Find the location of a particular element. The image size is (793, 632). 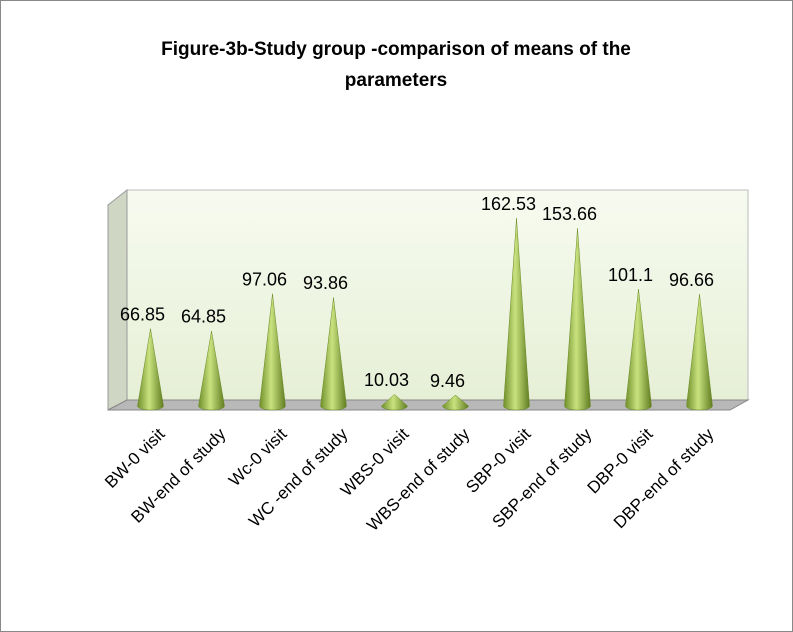

chart-title: parameters is located at coordinates (396, 80).